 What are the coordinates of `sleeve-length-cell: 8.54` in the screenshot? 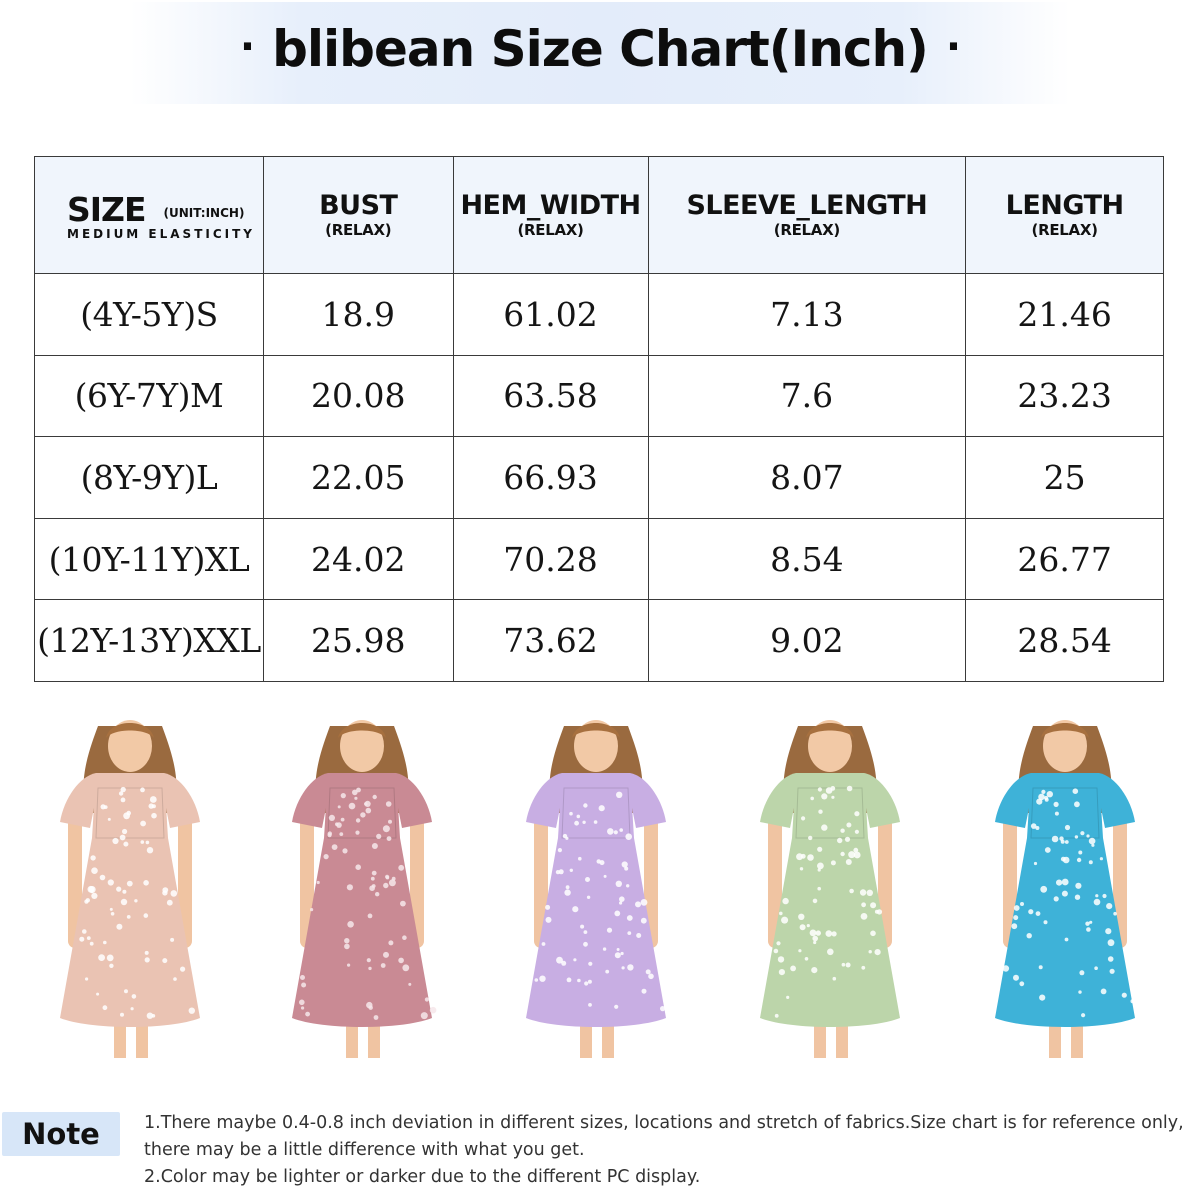 It's located at (807, 559).